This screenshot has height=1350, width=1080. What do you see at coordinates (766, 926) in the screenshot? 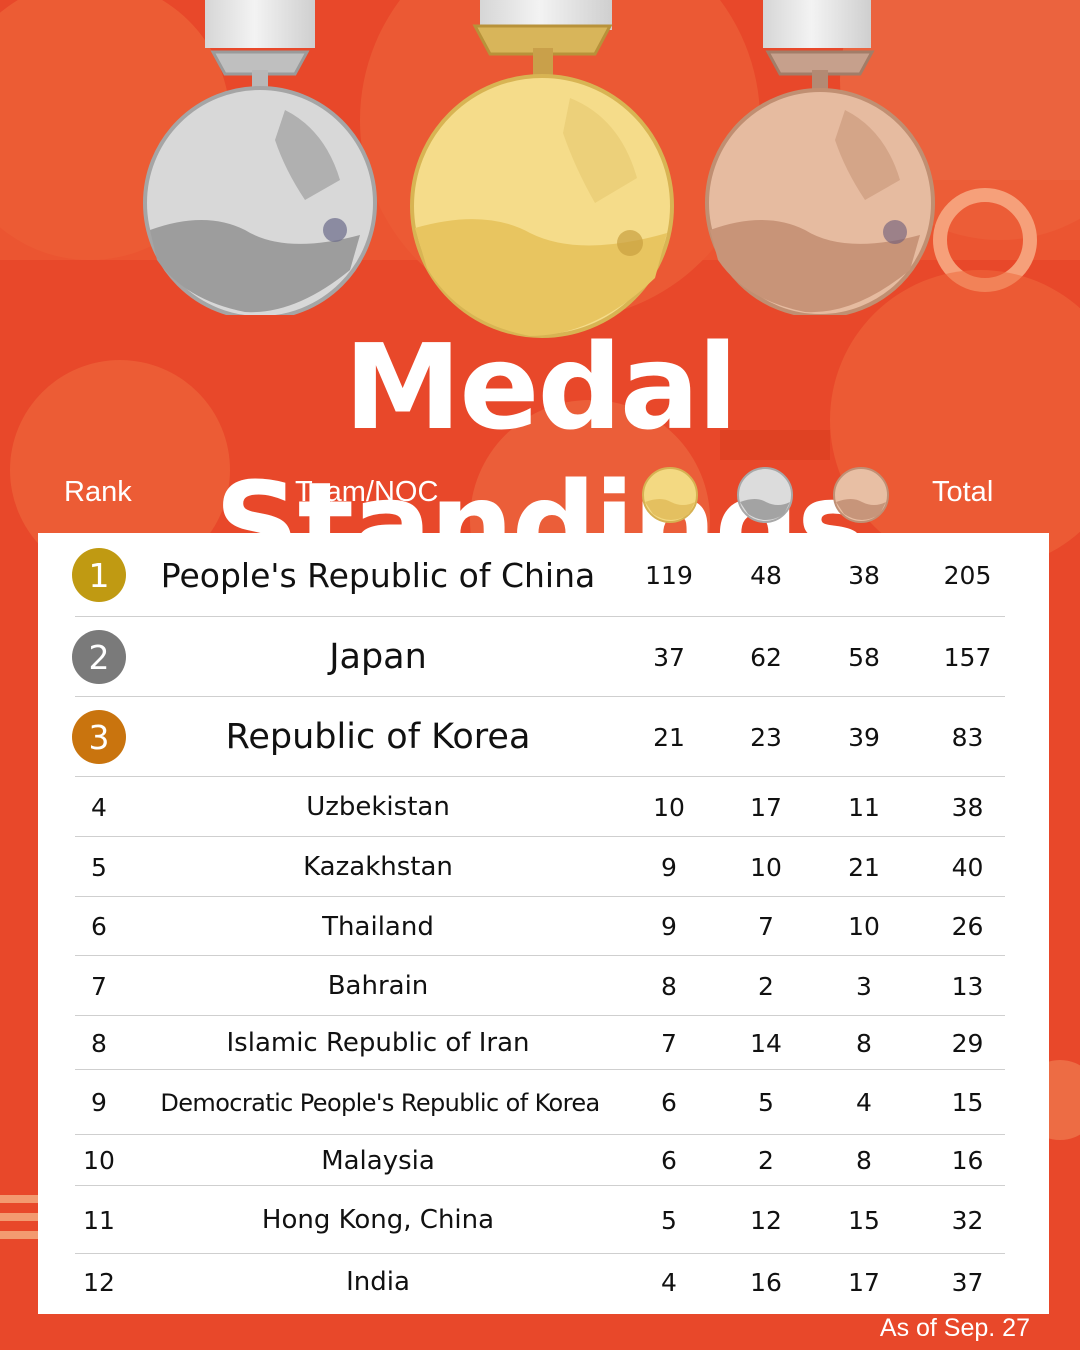
I see `silver-count: 7` at bounding box center [766, 926].